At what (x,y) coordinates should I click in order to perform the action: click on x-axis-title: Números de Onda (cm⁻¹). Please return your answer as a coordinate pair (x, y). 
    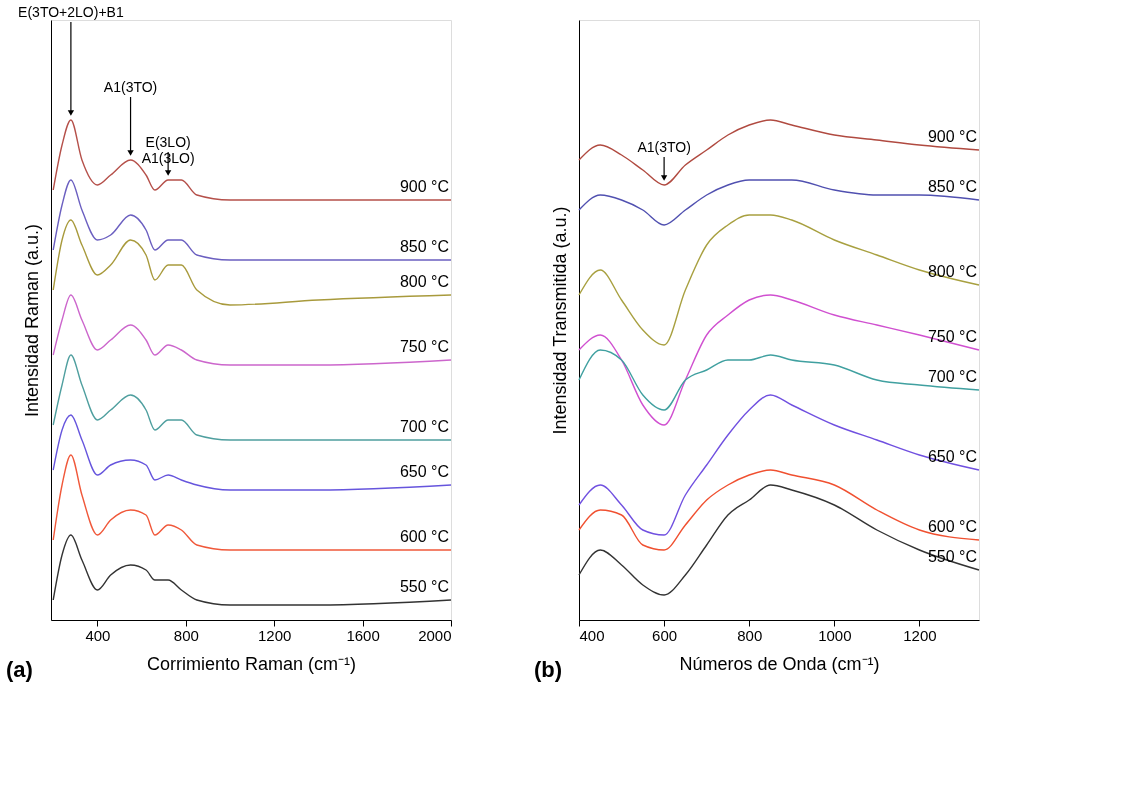
    Looking at the image, I should click on (779, 663).